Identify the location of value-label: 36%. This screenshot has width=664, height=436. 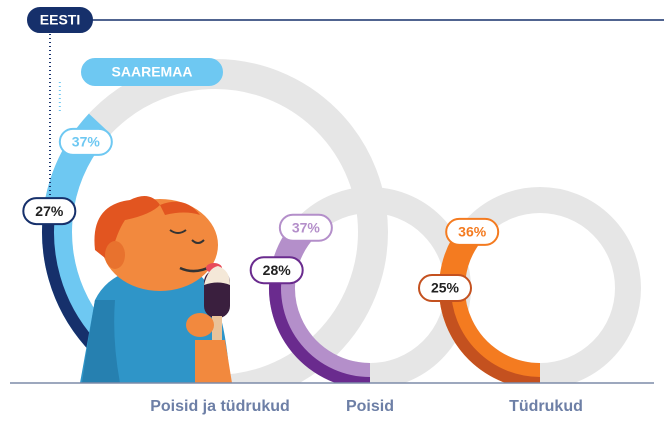
(472, 232).